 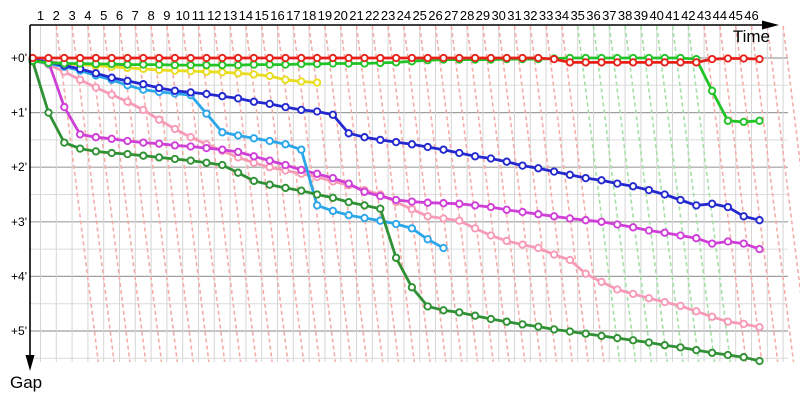 What do you see at coordinates (103, 15) in the screenshot?
I see `x-tick-label: 5` at bounding box center [103, 15].